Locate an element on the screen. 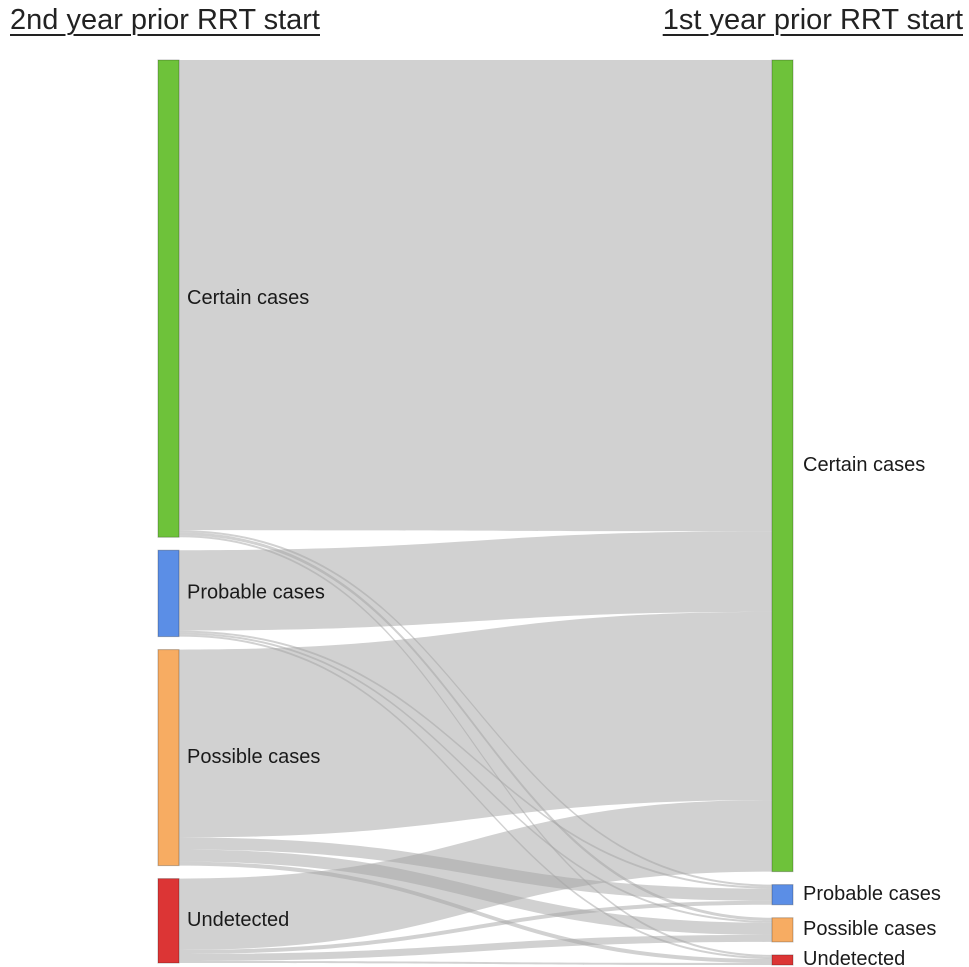  left-column-title: 2nd year prior RRT start is located at coordinates (165, 20).